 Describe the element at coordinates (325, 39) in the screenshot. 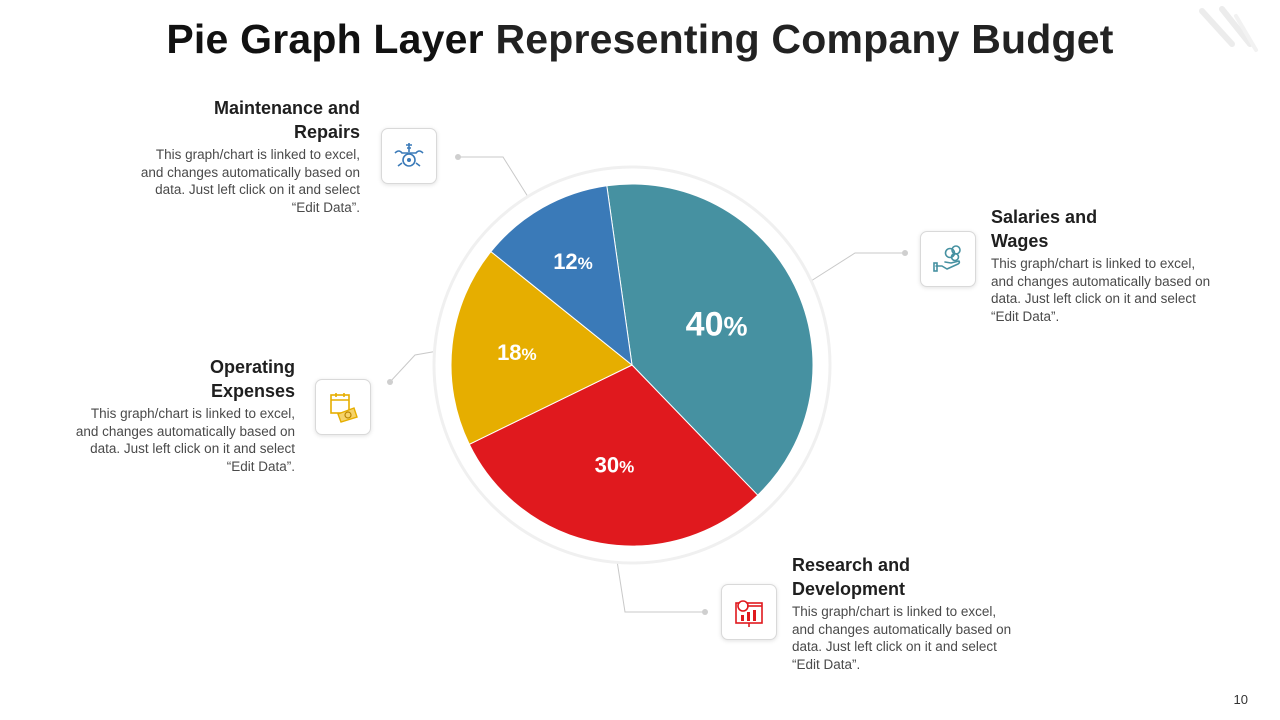

I see `title-bold-part: Pie Graph Layer` at that location.